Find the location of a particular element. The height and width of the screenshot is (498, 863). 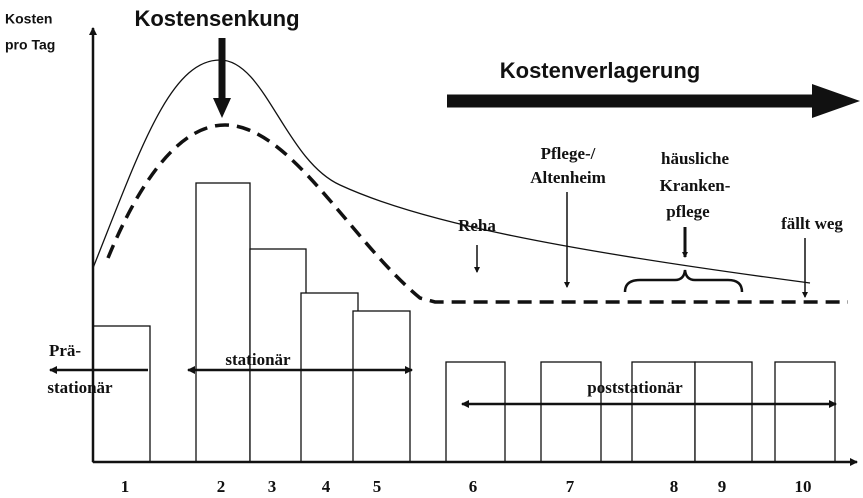

annotation: pflege is located at coordinates (688, 211).